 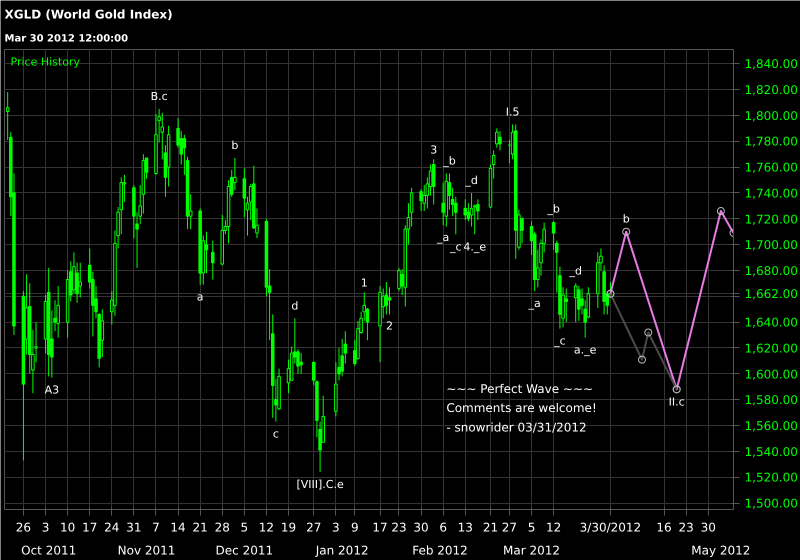 I want to click on annotation: B.c, so click(x=159, y=96).